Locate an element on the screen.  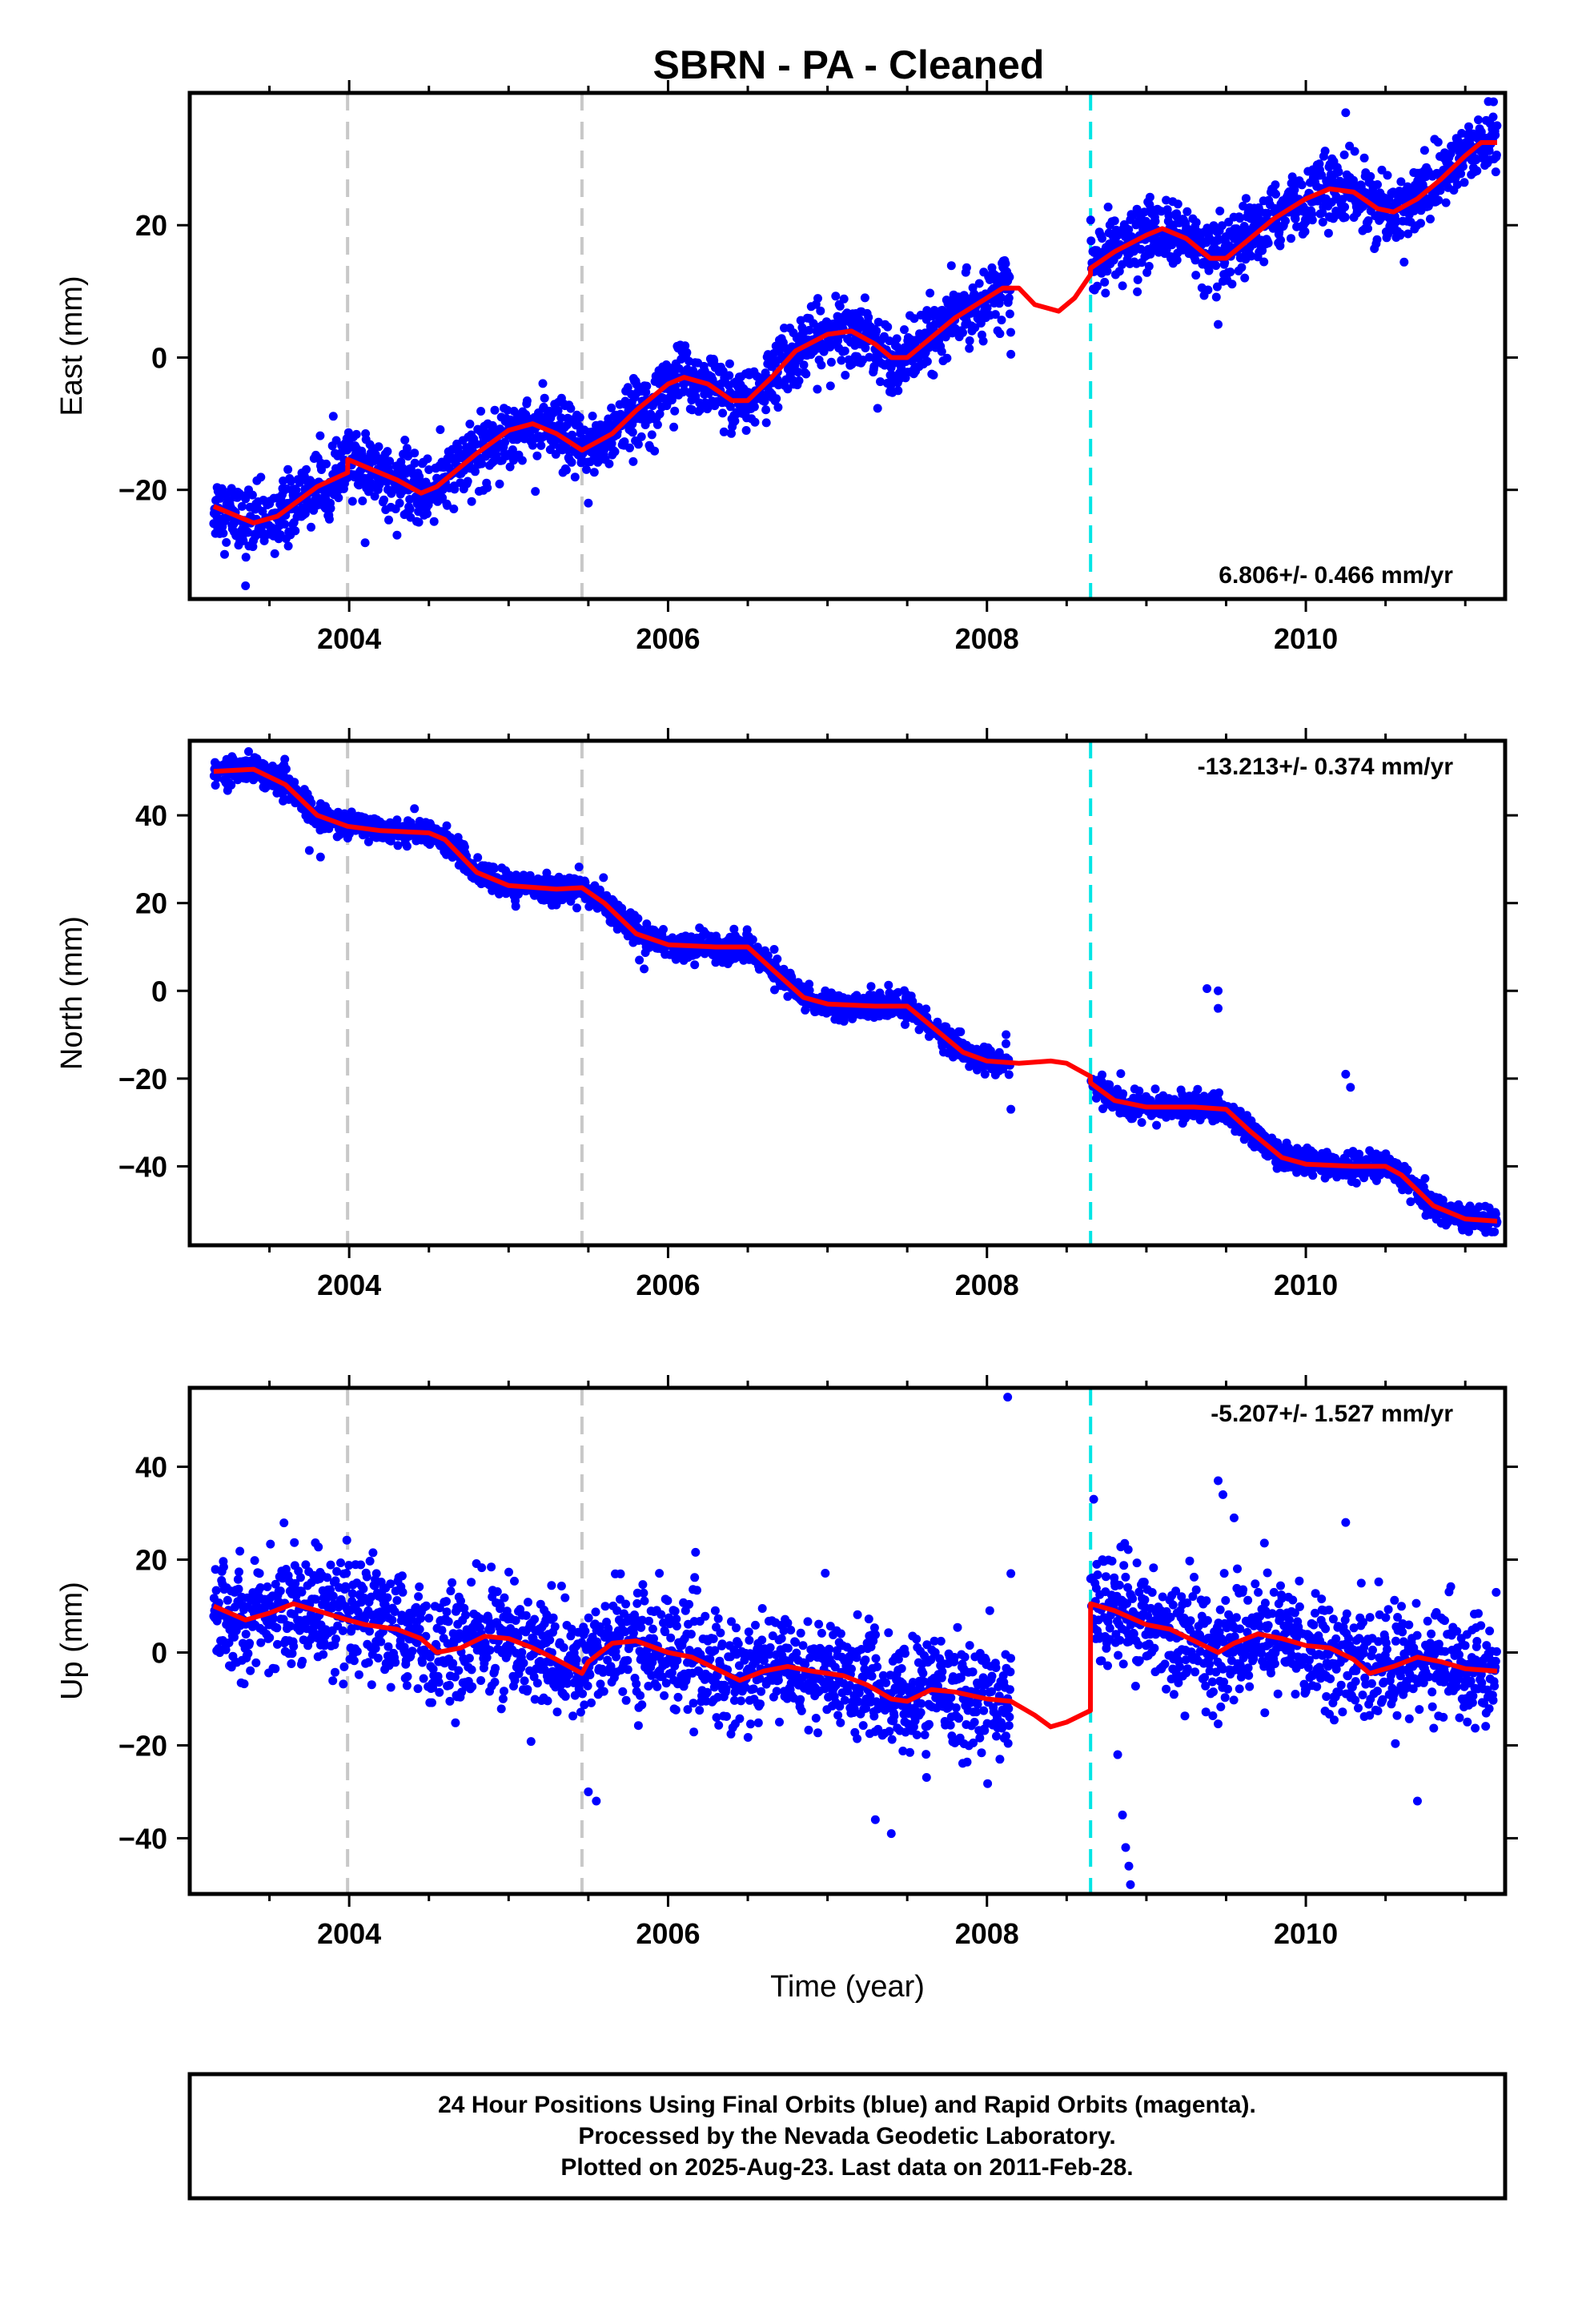
x-tick-label: 2010 is located at coordinates (1306, 638).